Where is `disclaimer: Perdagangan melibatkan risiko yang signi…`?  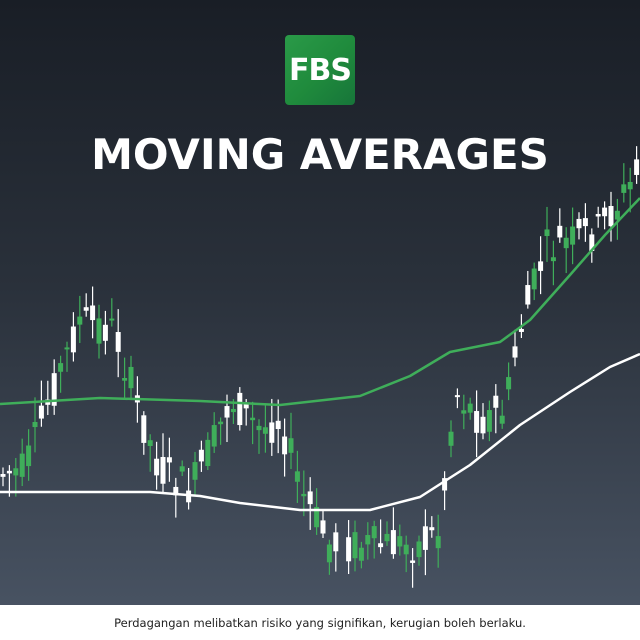 disclaimer: Perdagangan melibatkan risiko yang signi… is located at coordinates (320, 622).